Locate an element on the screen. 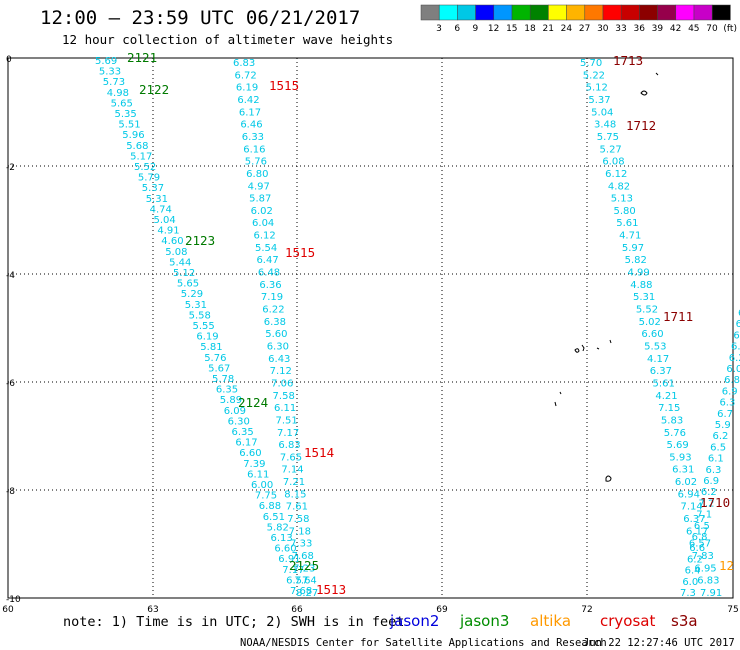  wave-height-value: 6.91 is located at coordinates (289, 559).